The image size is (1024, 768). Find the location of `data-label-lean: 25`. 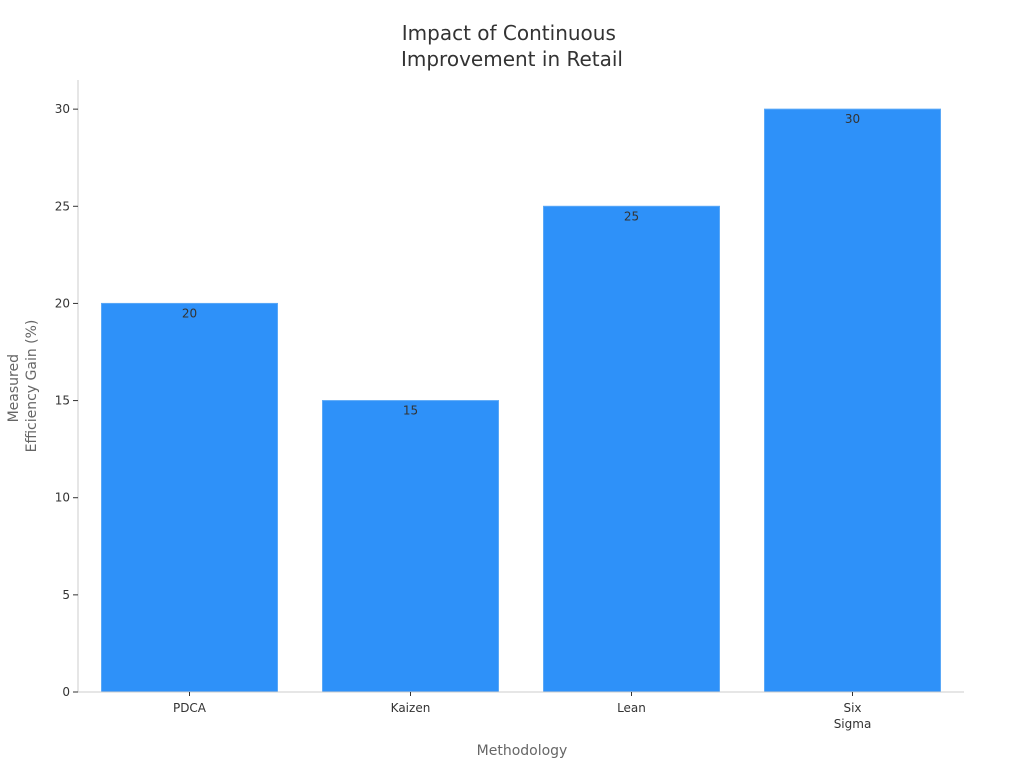

data-label-lean: 25 is located at coordinates (631, 216).